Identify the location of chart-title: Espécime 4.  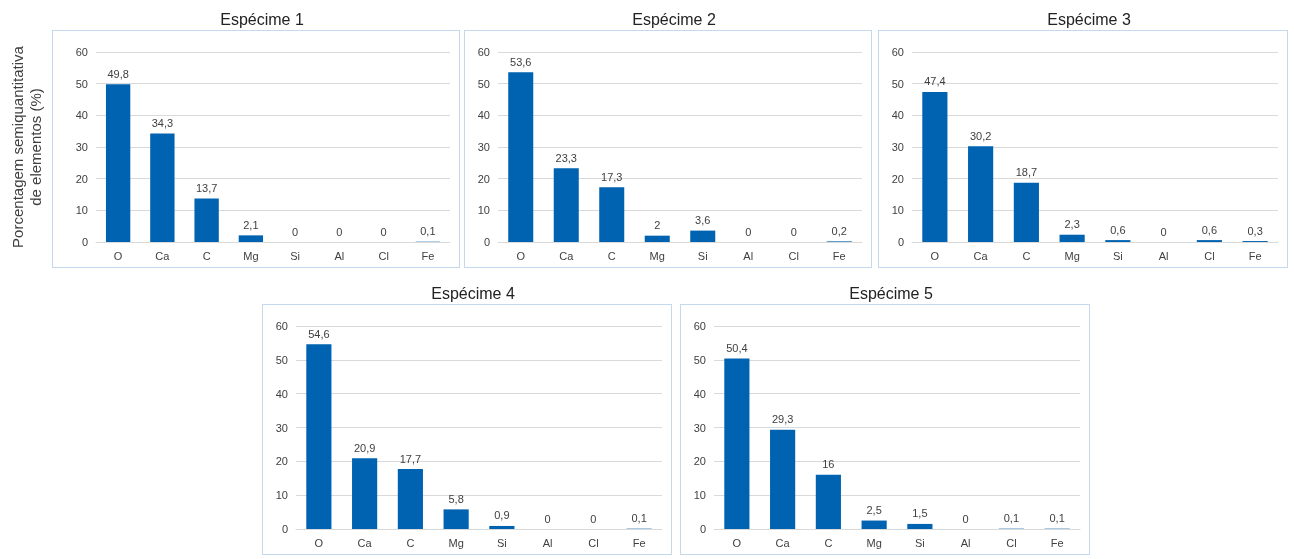
(473, 293).